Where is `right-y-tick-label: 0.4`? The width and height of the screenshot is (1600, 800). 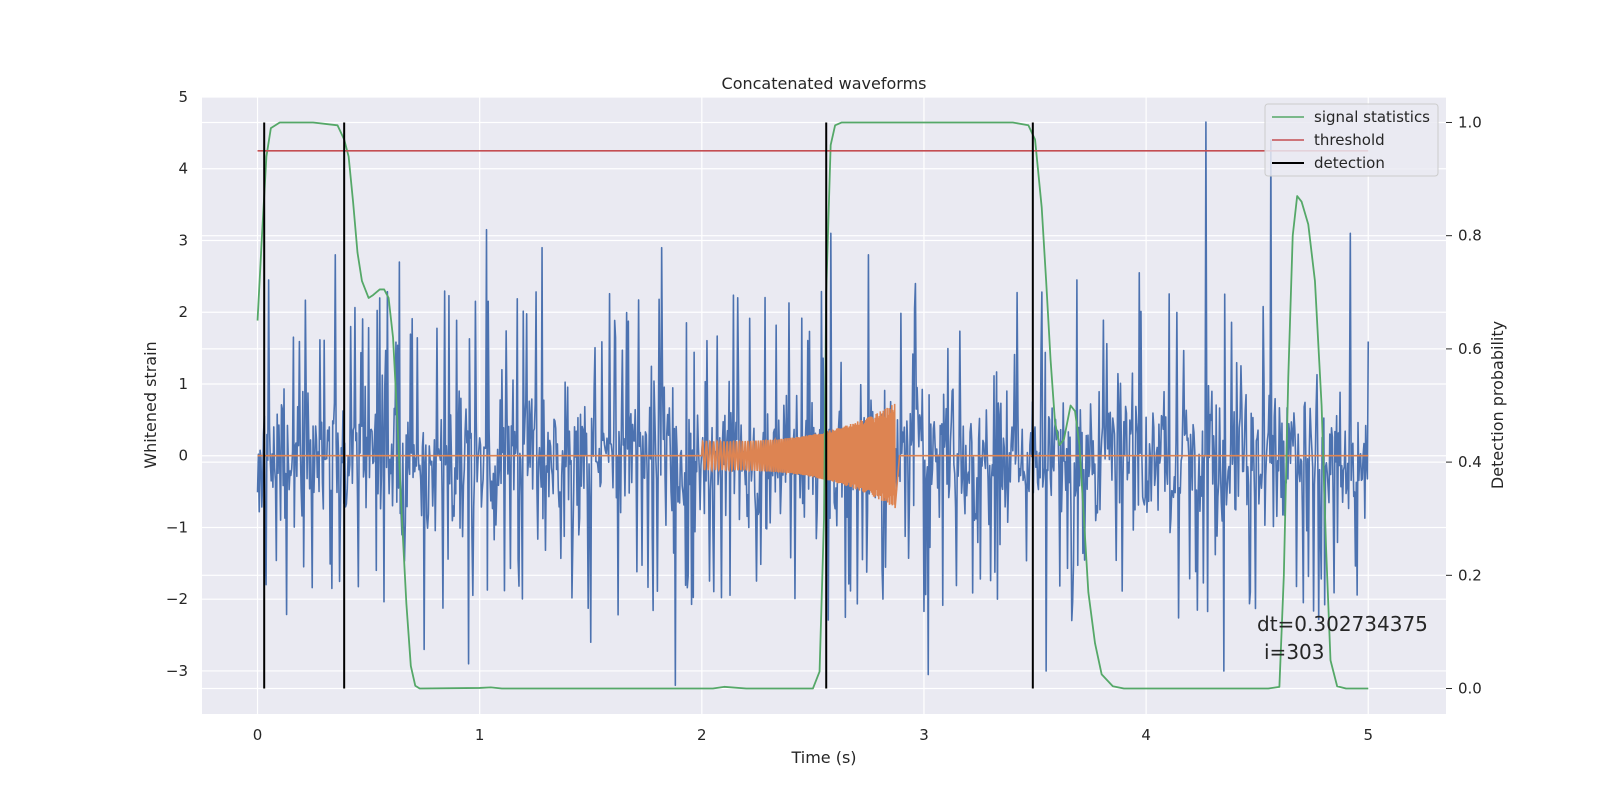 right-y-tick-label: 0.4 is located at coordinates (1470, 462).